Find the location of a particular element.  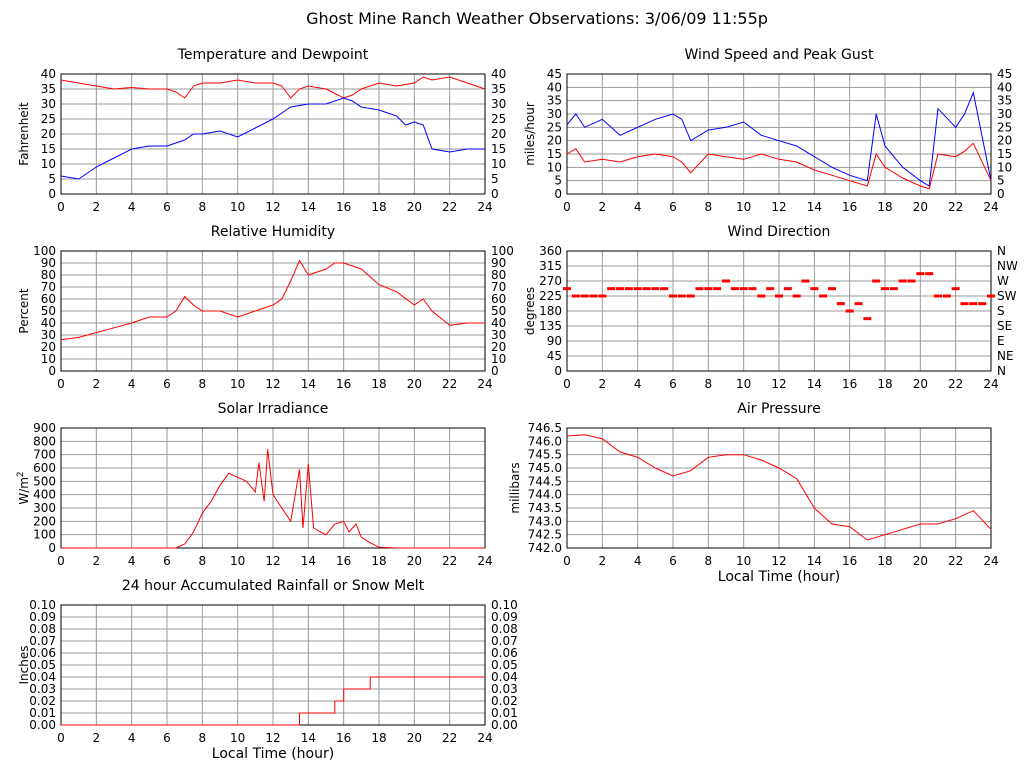

y-tick-label-right: 0.02 is located at coordinates (504, 701).